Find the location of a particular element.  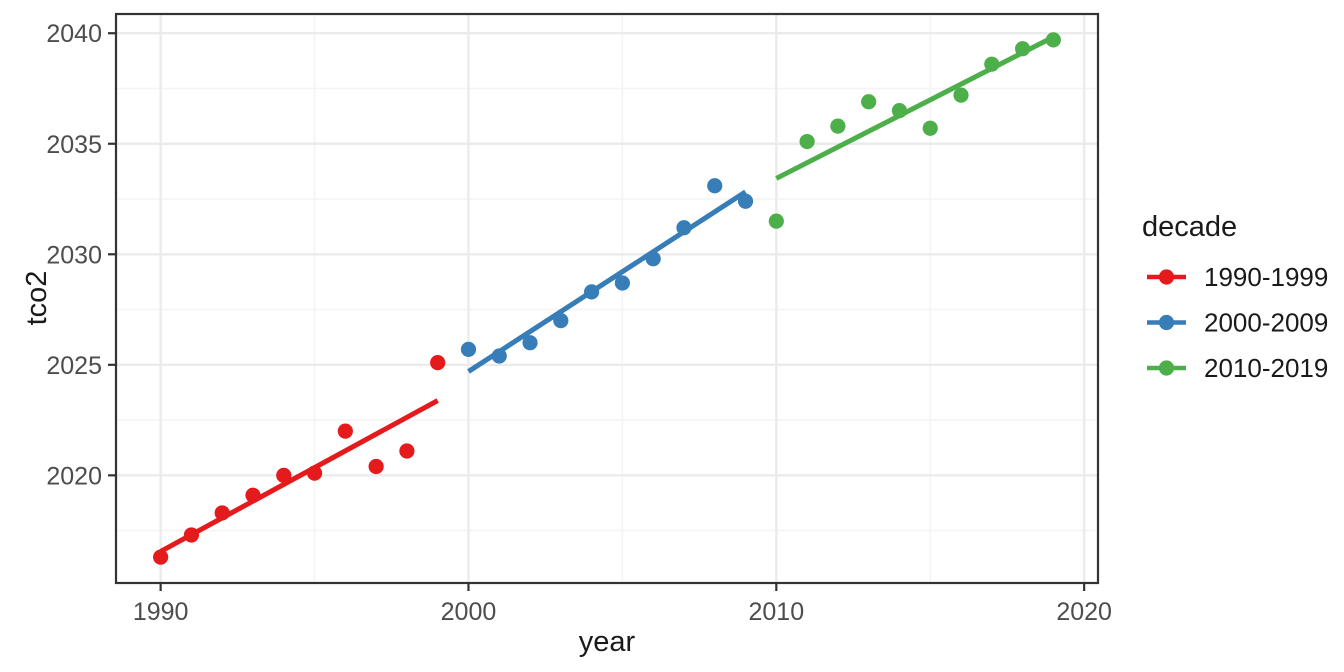

series-1990-1999 is located at coordinates (299, 460).